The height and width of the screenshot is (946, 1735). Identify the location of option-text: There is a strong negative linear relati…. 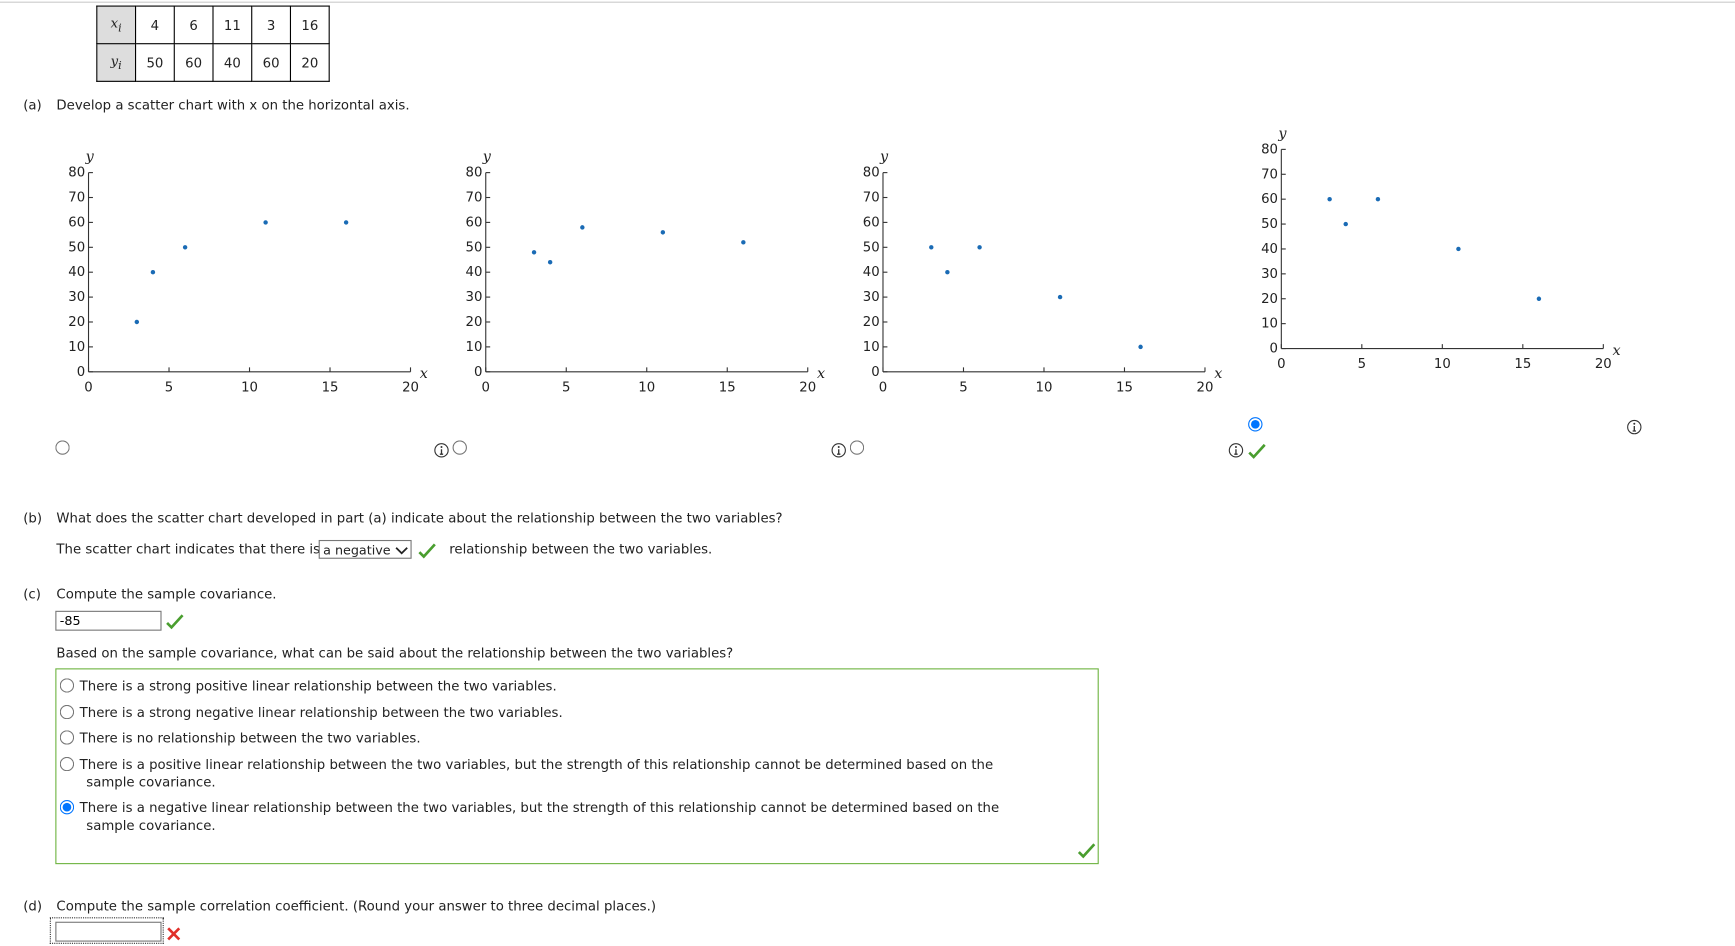
(321, 712).